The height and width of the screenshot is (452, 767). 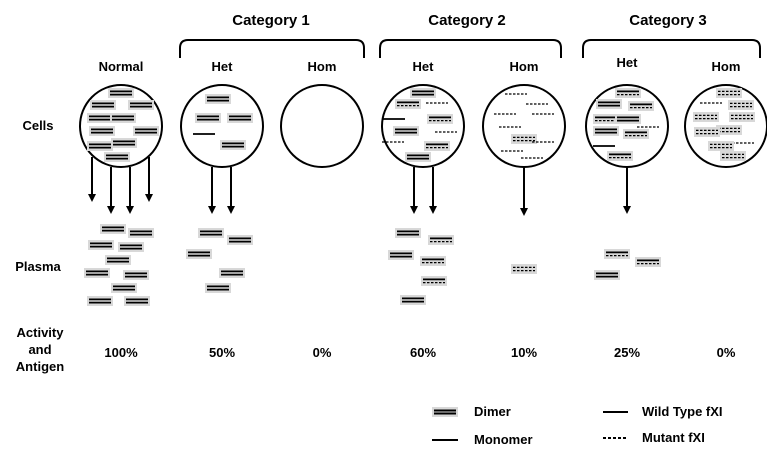 What do you see at coordinates (671, 48) in the screenshot?
I see `category-3-bracket` at bounding box center [671, 48].